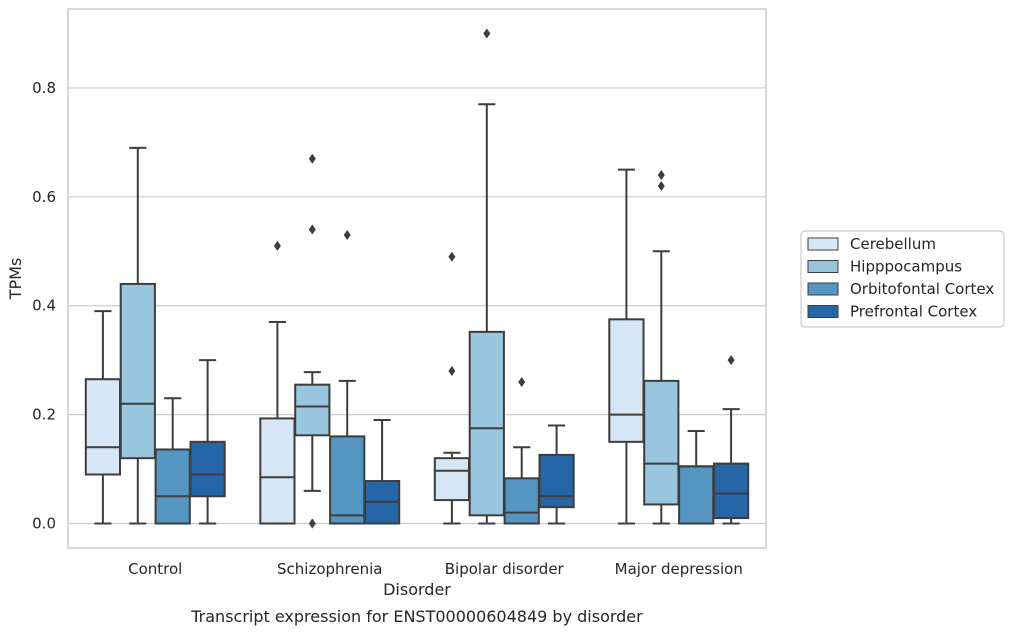  I want to click on x-axis-title: Disorder, so click(417, 589).